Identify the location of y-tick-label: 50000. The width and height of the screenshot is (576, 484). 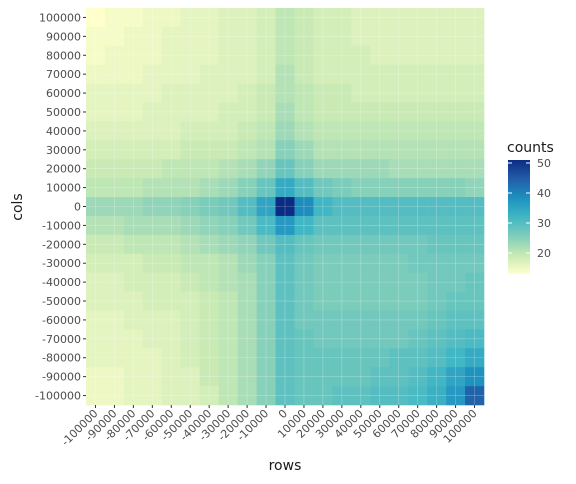
(63, 112).